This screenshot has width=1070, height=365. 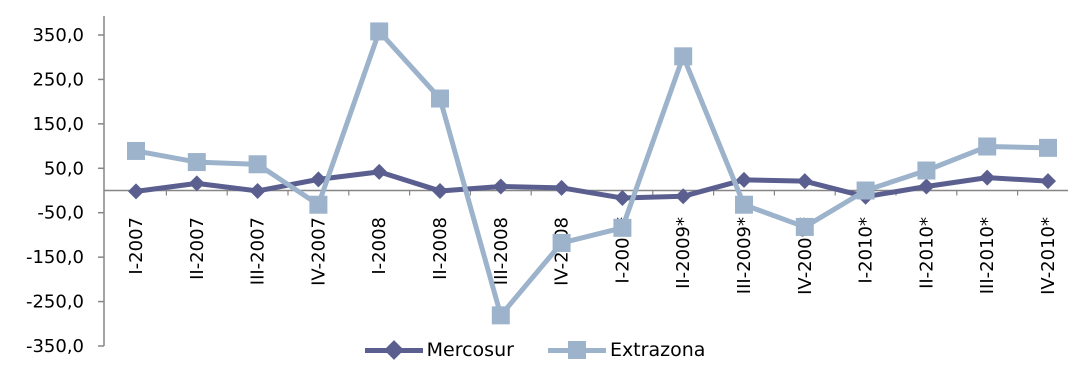 What do you see at coordinates (58, 124) in the screenshot?
I see `y-tick-label: 150,0` at bounding box center [58, 124].